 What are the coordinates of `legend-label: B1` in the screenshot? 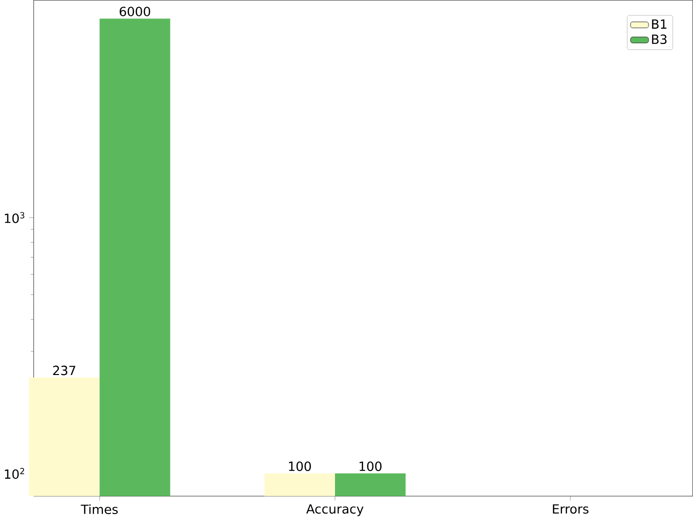 It's located at (659, 24).